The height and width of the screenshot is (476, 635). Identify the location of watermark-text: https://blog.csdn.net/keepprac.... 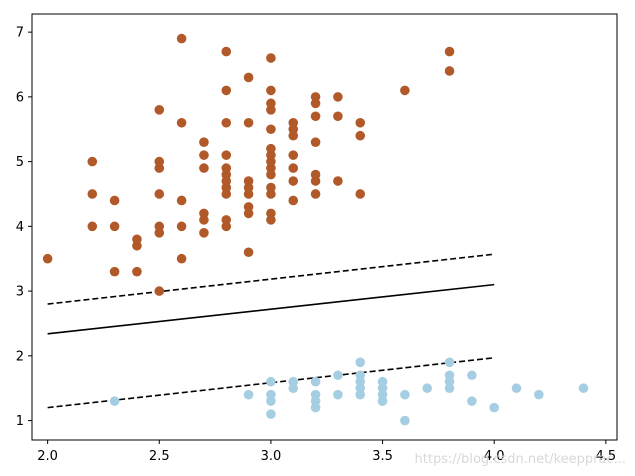
(520, 459).